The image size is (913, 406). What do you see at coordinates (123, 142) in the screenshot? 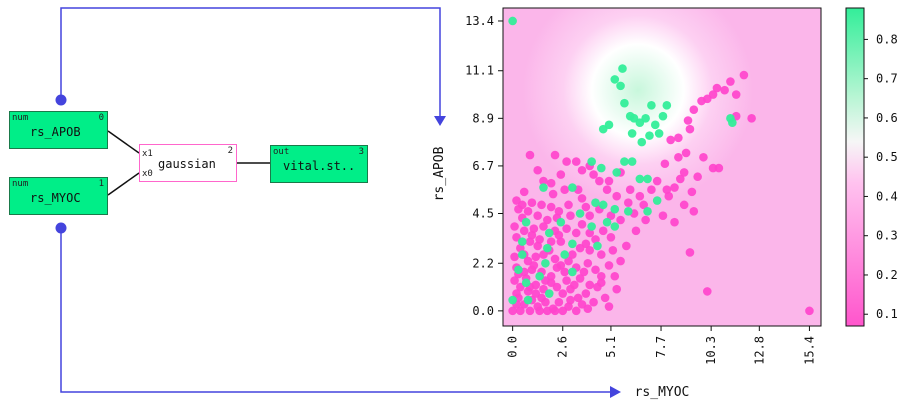
I see `edge-apob-to-gaussian` at bounding box center [123, 142].